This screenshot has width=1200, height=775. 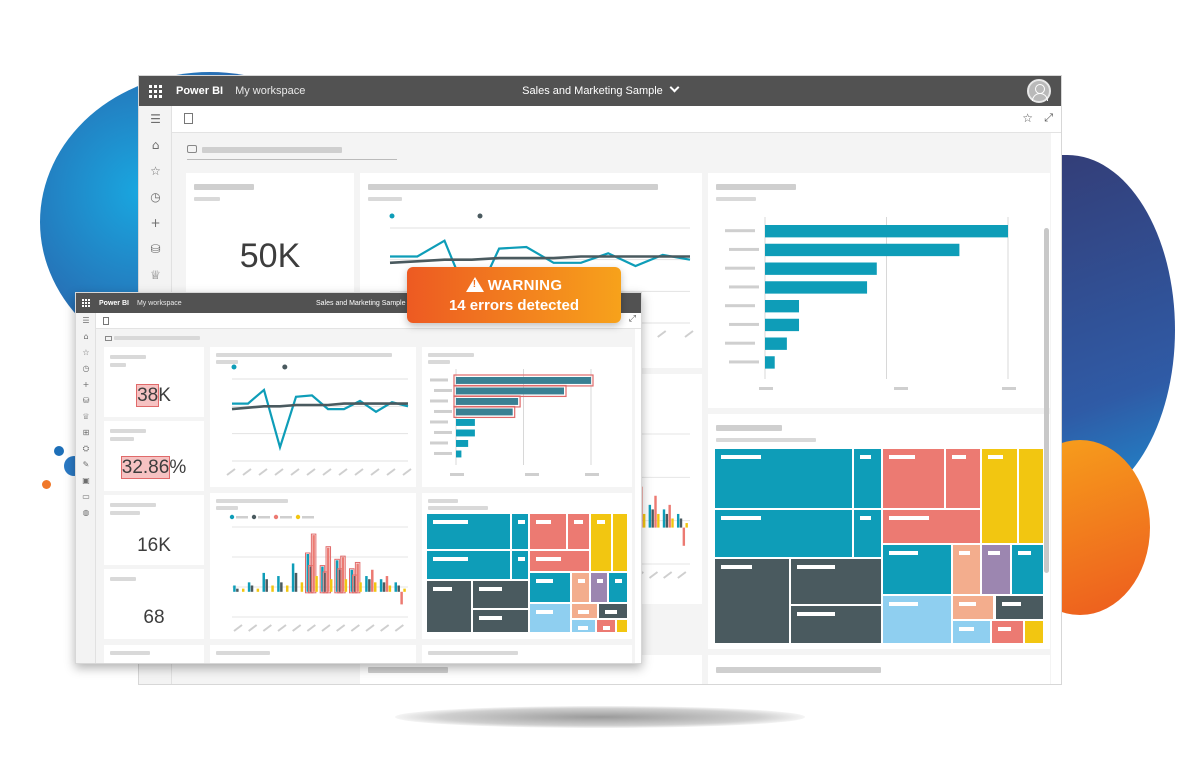 What do you see at coordinates (1039, 91) in the screenshot?
I see `avatar` at bounding box center [1039, 91].